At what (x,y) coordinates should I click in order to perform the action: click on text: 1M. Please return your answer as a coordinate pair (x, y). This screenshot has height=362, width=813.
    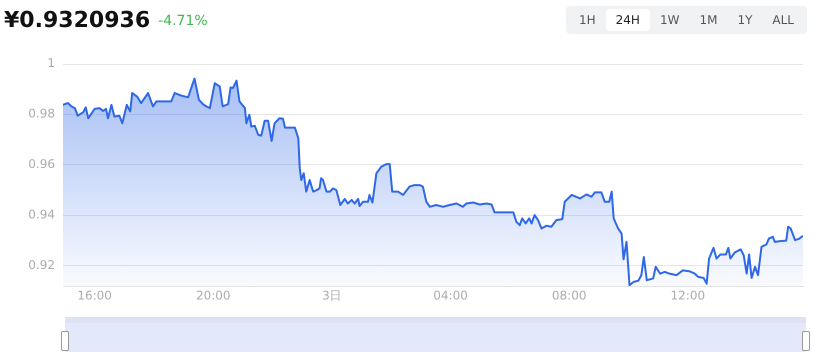
    Looking at the image, I should click on (708, 20).